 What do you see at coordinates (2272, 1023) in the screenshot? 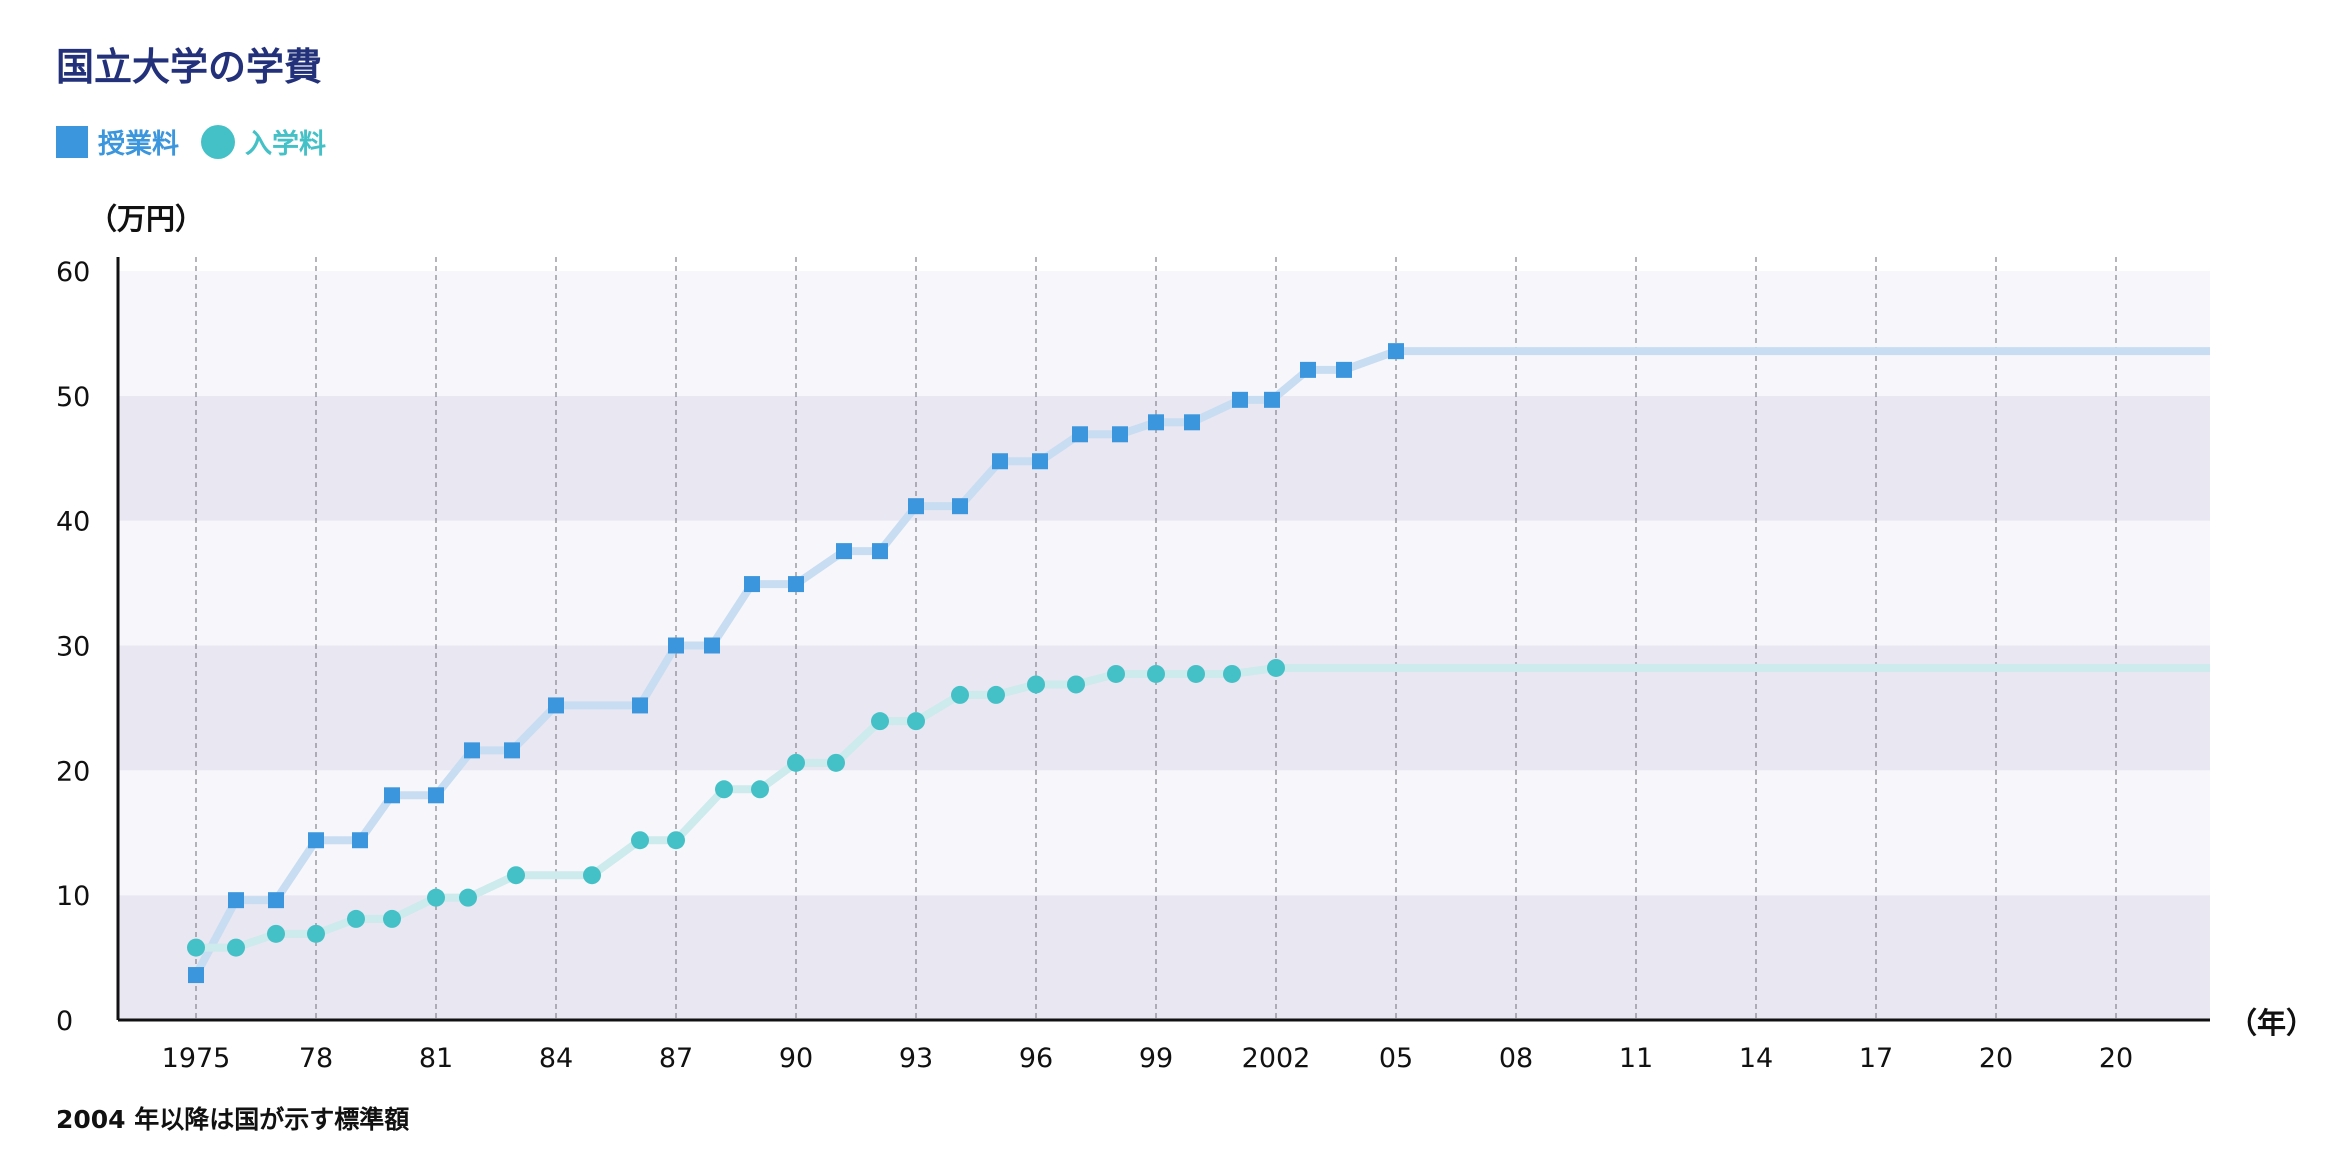
I see `x-axis-unit-label: （年）` at bounding box center [2272, 1023].